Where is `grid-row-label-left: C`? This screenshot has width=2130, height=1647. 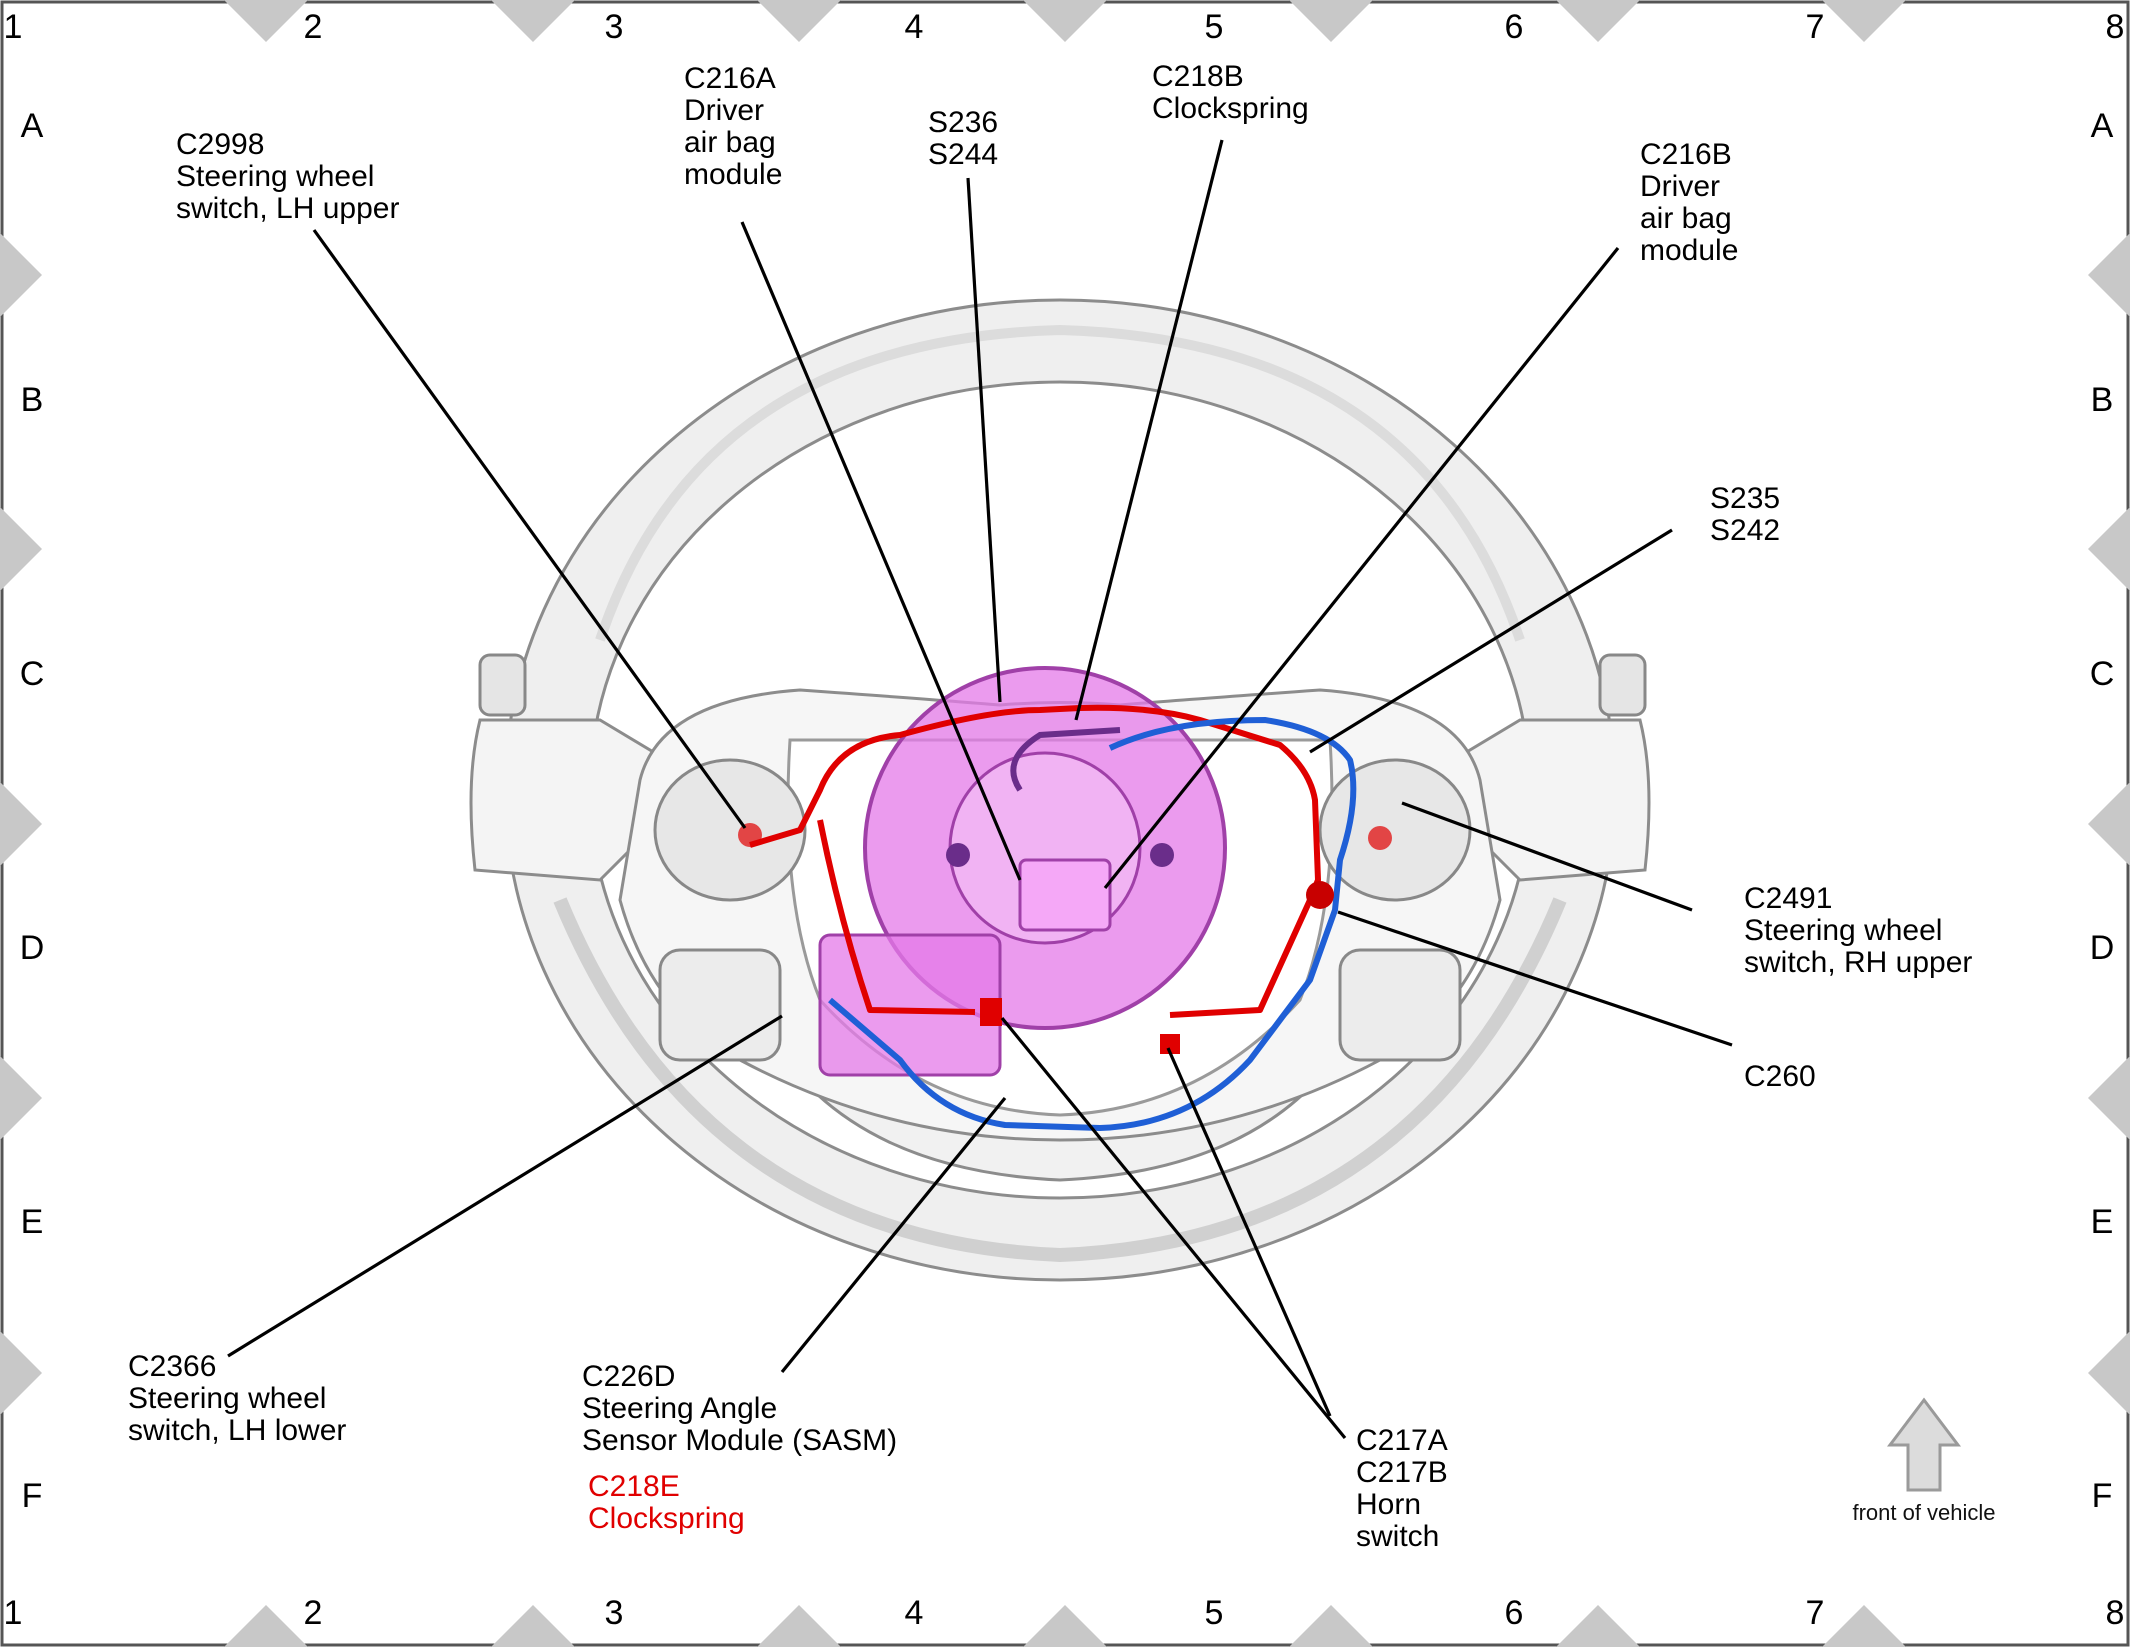
grid-row-label-left: C is located at coordinates (32, 674).